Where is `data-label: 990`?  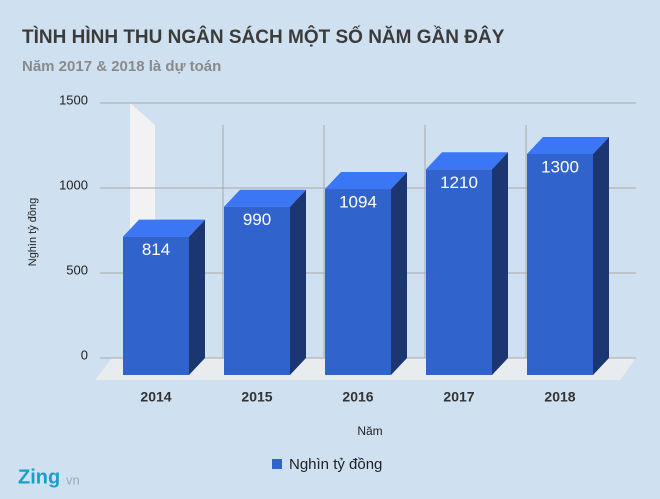 data-label: 990 is located at coordinates (257, 219).